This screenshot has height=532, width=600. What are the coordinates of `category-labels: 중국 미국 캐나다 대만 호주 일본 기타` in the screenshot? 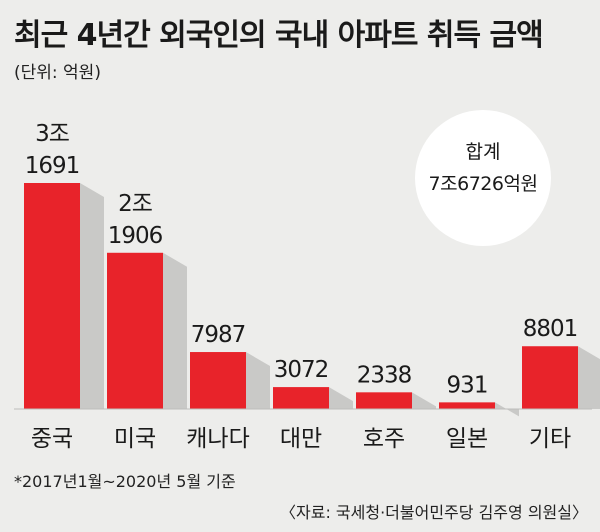 It's located at (301, 439).